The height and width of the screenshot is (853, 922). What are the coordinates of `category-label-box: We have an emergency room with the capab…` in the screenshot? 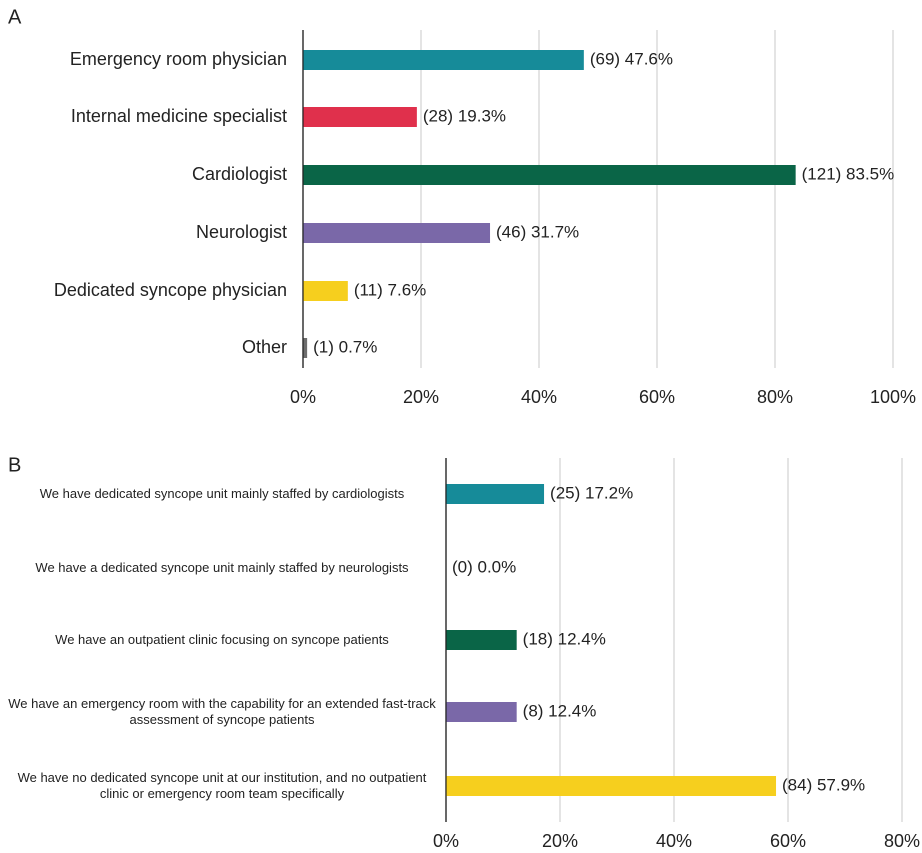 It's located at (222, 711).